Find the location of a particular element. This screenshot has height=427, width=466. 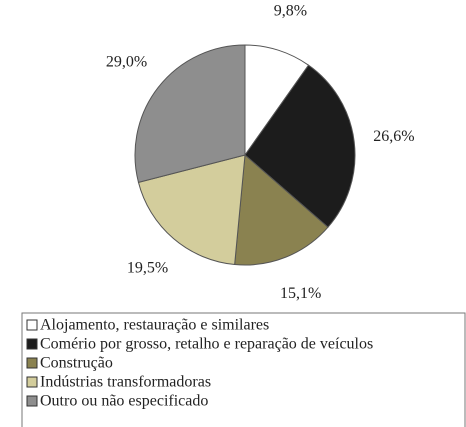

legend-label: Alojamento, restauração e similares is located at coordinates (154, 325).